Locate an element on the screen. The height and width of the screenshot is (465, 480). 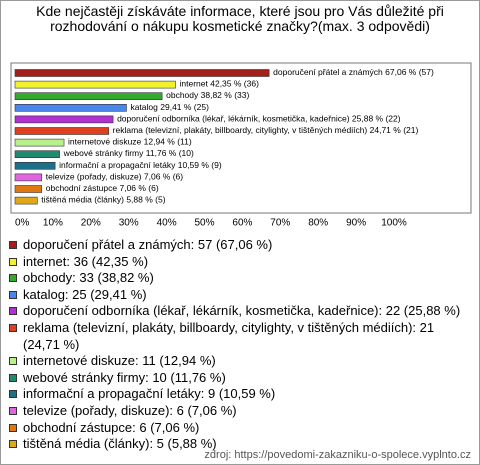
bar-label: webové stránky firmy 11,76 % (10) is located at coordinates (128, 153).